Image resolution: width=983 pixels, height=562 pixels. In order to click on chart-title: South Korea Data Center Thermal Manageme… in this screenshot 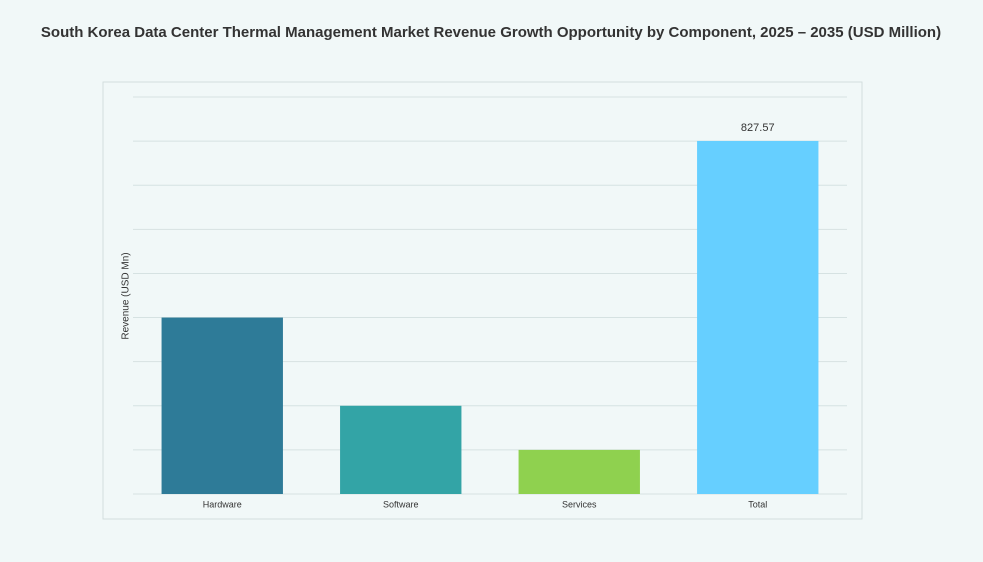, I will do `click(491, 32)`.